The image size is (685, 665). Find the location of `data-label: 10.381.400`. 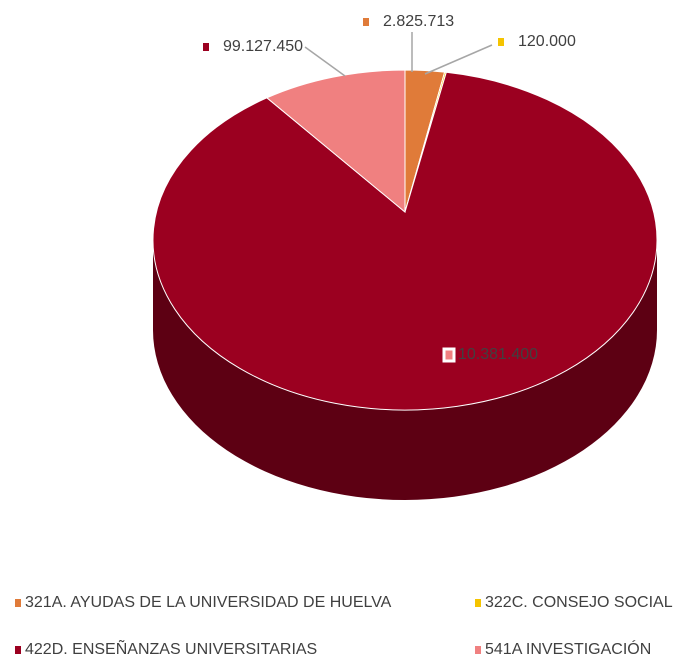

data-label: 10.381.400 is located at coordinates (498, 354).